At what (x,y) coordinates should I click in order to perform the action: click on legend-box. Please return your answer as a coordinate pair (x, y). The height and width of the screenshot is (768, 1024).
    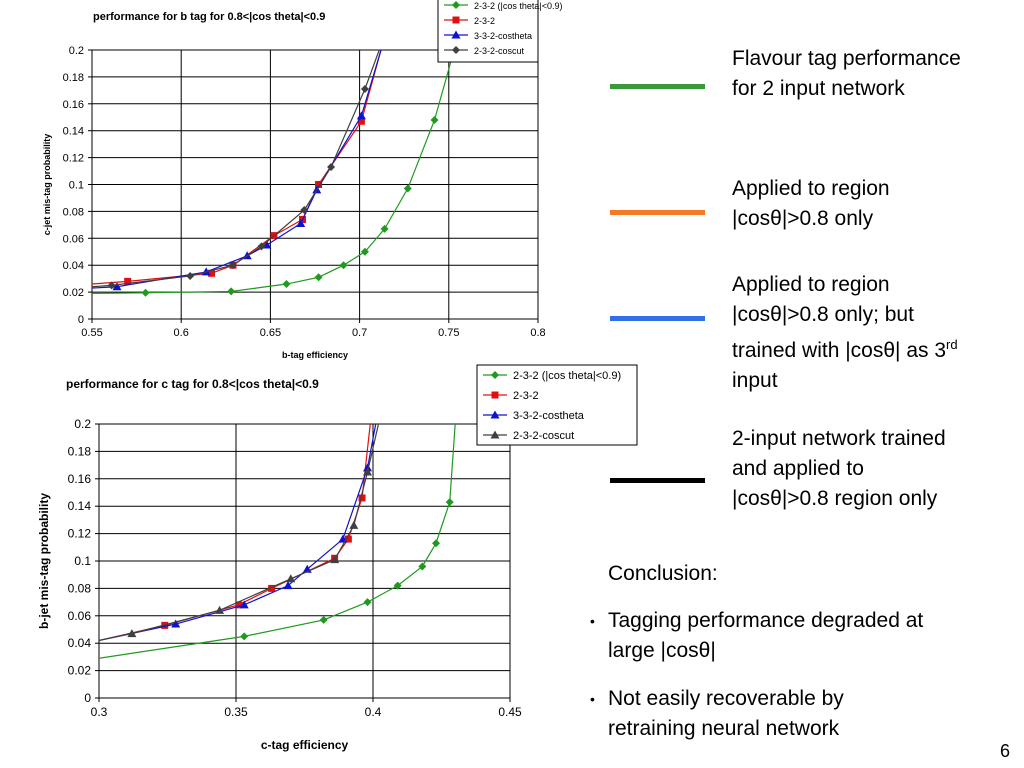
    Looking at the image, I should click on (557, 405).